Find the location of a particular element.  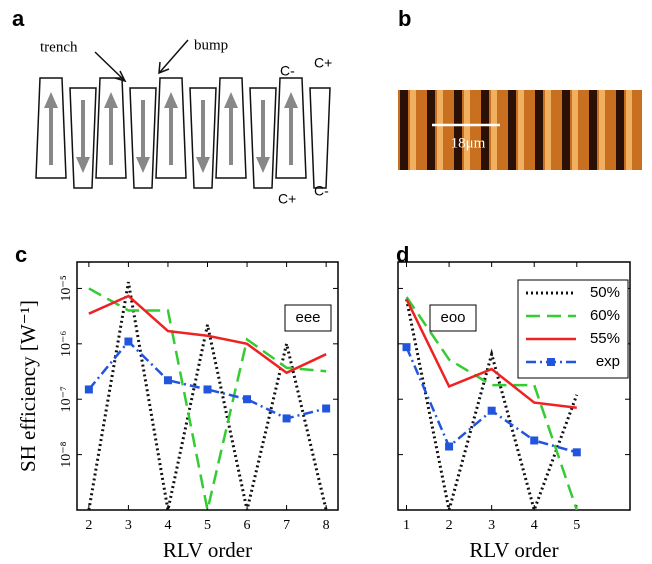

x-tick-label: 6 is located at coordinates (247, 525).